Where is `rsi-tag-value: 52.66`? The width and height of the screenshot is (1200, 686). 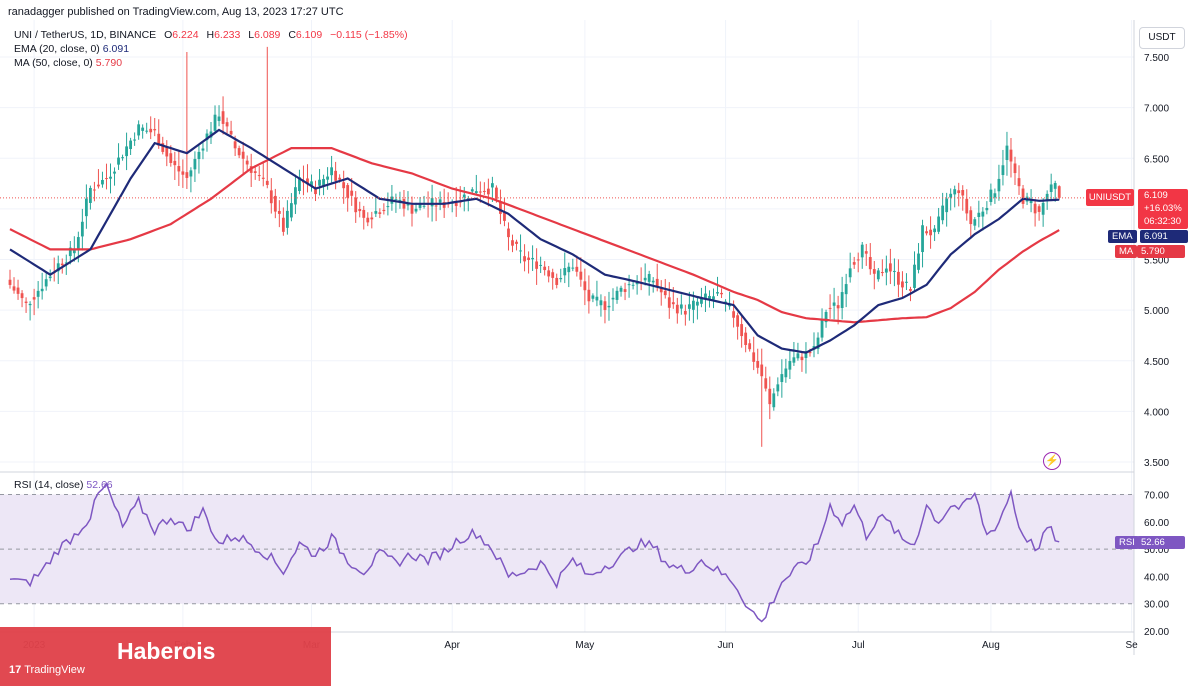 rsi-tag-value: 52.66 is located at coordinates (1161, 542).